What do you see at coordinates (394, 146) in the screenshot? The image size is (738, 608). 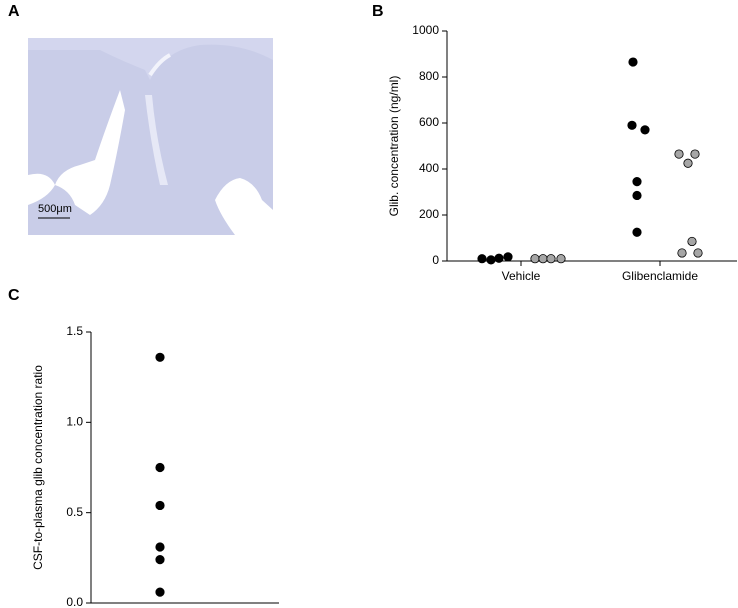 I see `y-axis-label: Glib. concentration (ng/ml)` at bounding box center [394, 146].